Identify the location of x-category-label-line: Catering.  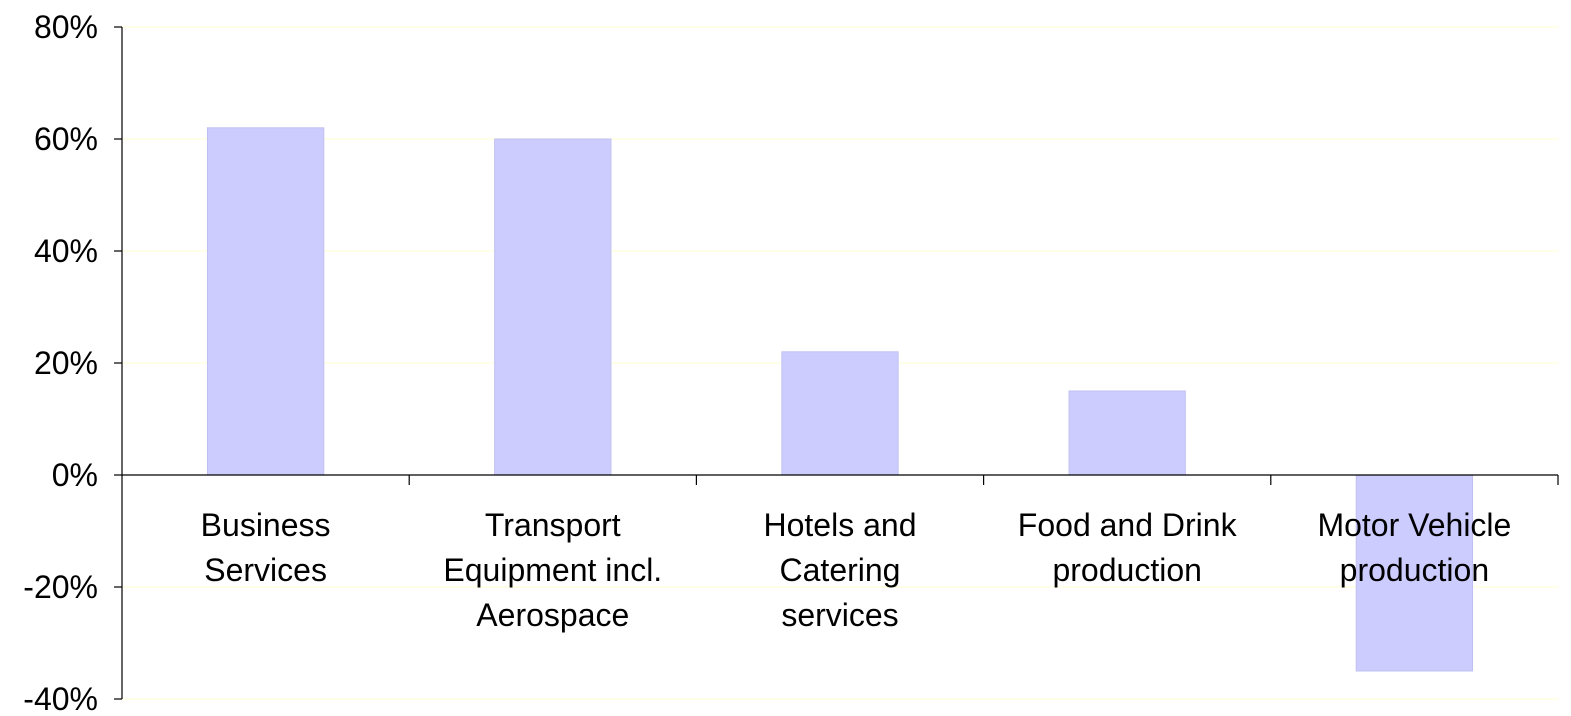
(840, 570).